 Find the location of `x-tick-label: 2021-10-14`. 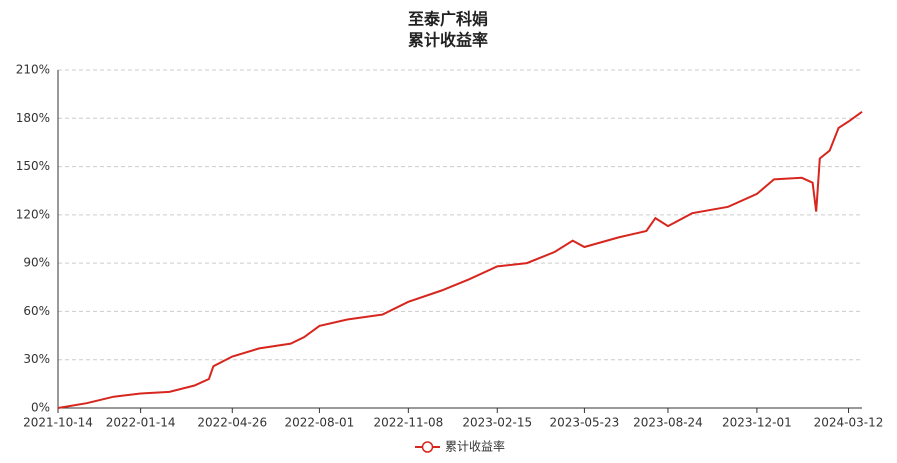

x-tick-label: 2021-10-14 is located at coordinates (58, 423).